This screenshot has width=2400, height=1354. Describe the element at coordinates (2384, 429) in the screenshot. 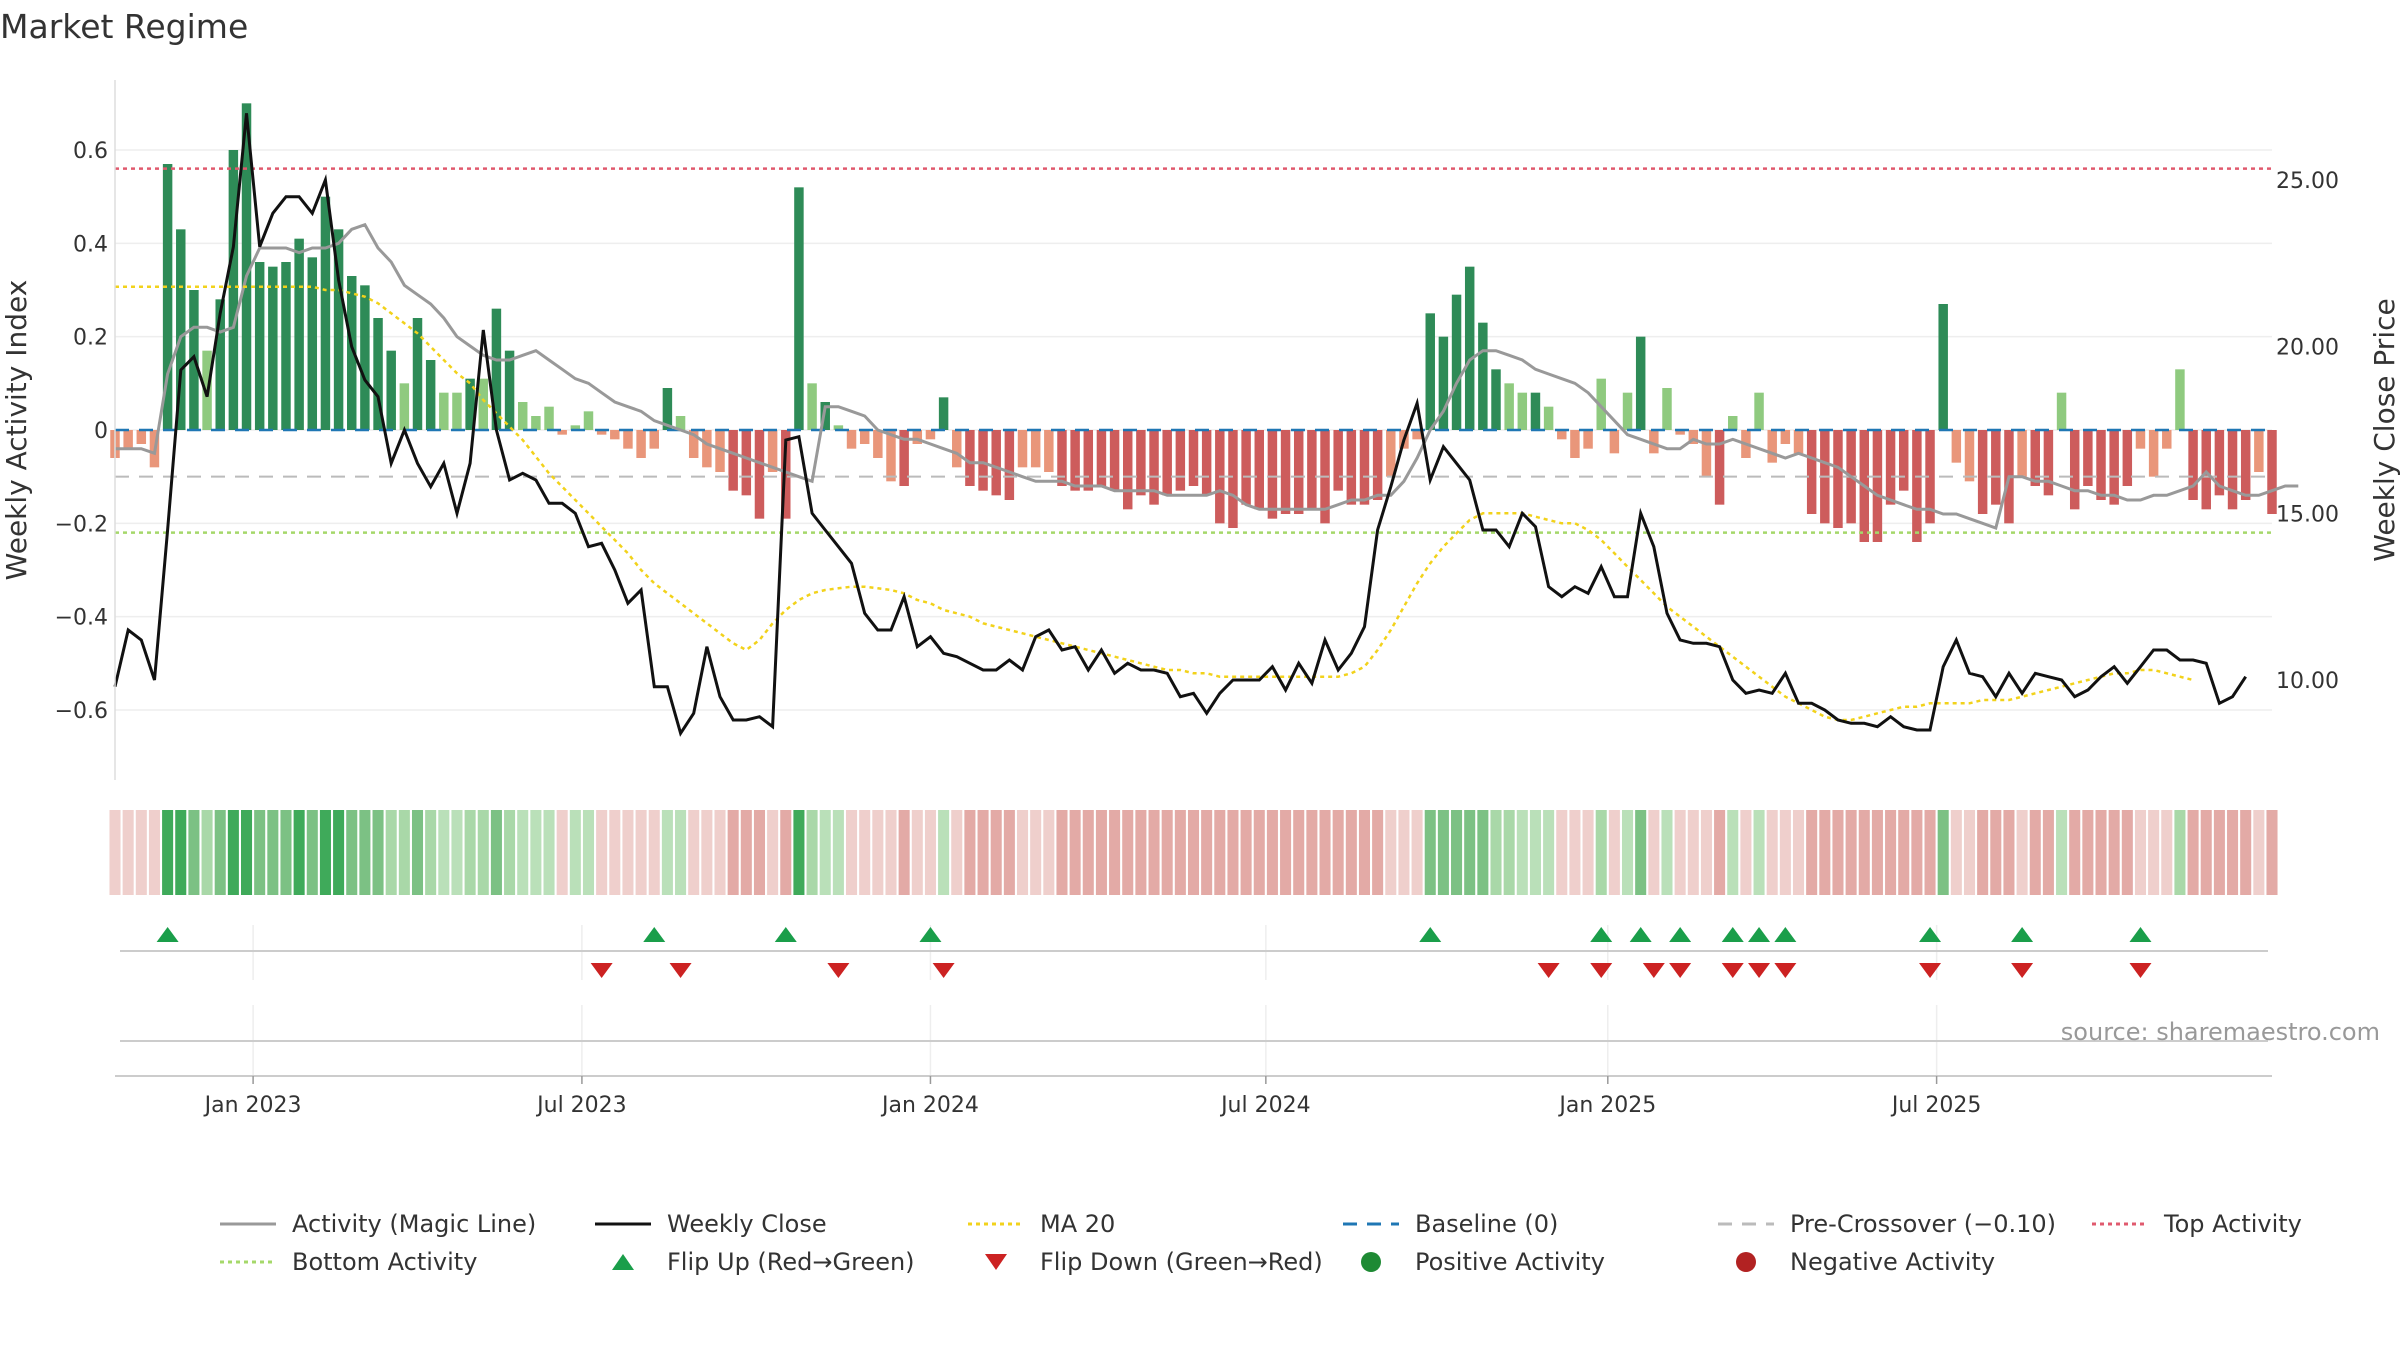

I see `y2-axis-label: Weekly Close Price` at that location.